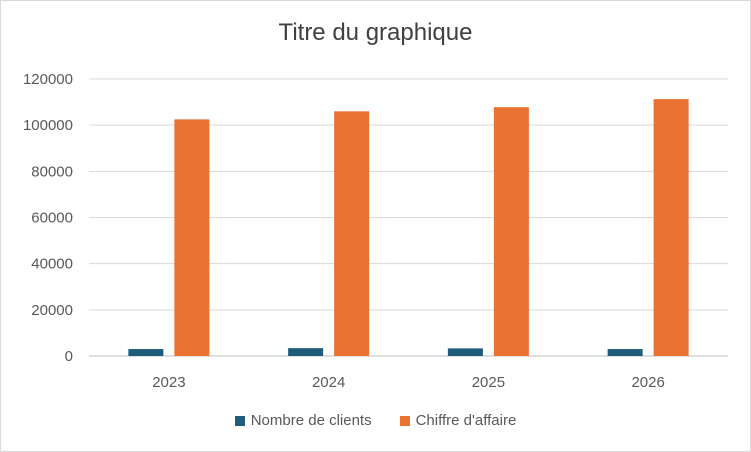  Describe the element at coordinates (52, 171) in the screenshot. I see `y-tick-label: 80000` at that location.